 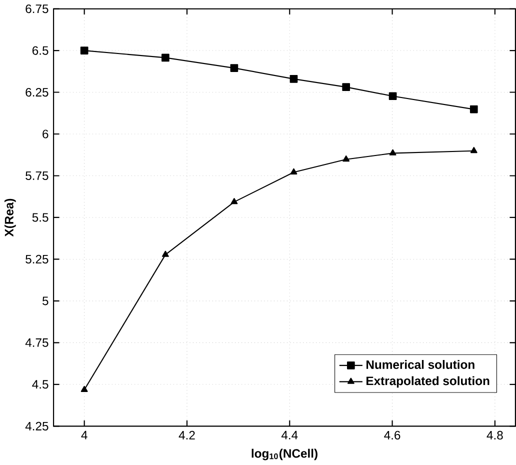 I want to click on x-tick-label: 4, so click(x=84, y=435).